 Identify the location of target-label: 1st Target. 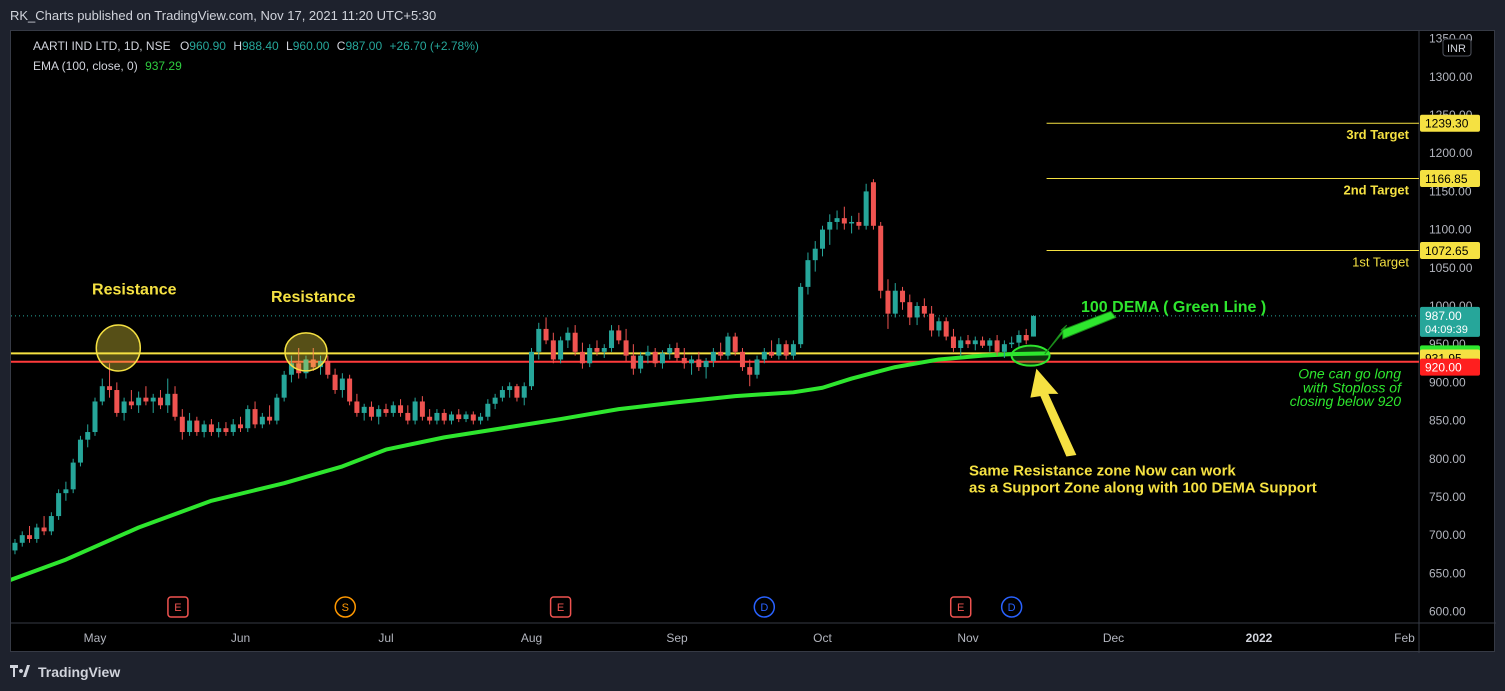
(1380, 261).